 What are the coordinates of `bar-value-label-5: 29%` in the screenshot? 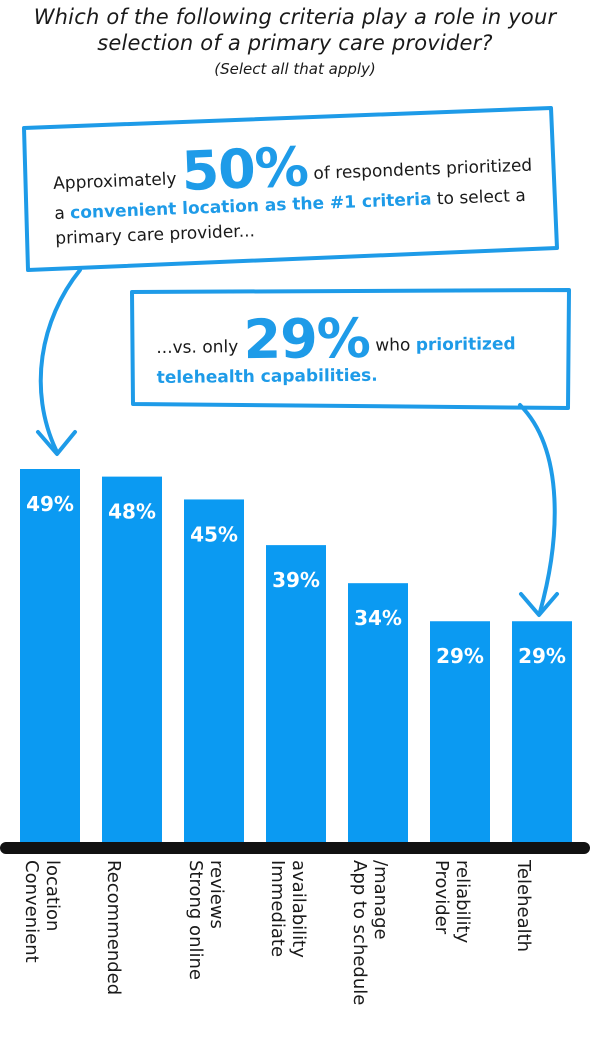 It's located at (460, 656).